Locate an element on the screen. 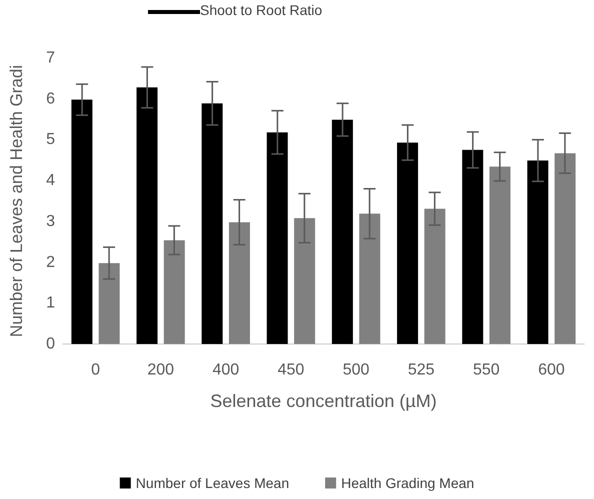 This screenshot has width=594, height=499. y-tick-label: 2 is located at coordinates (51, 262).